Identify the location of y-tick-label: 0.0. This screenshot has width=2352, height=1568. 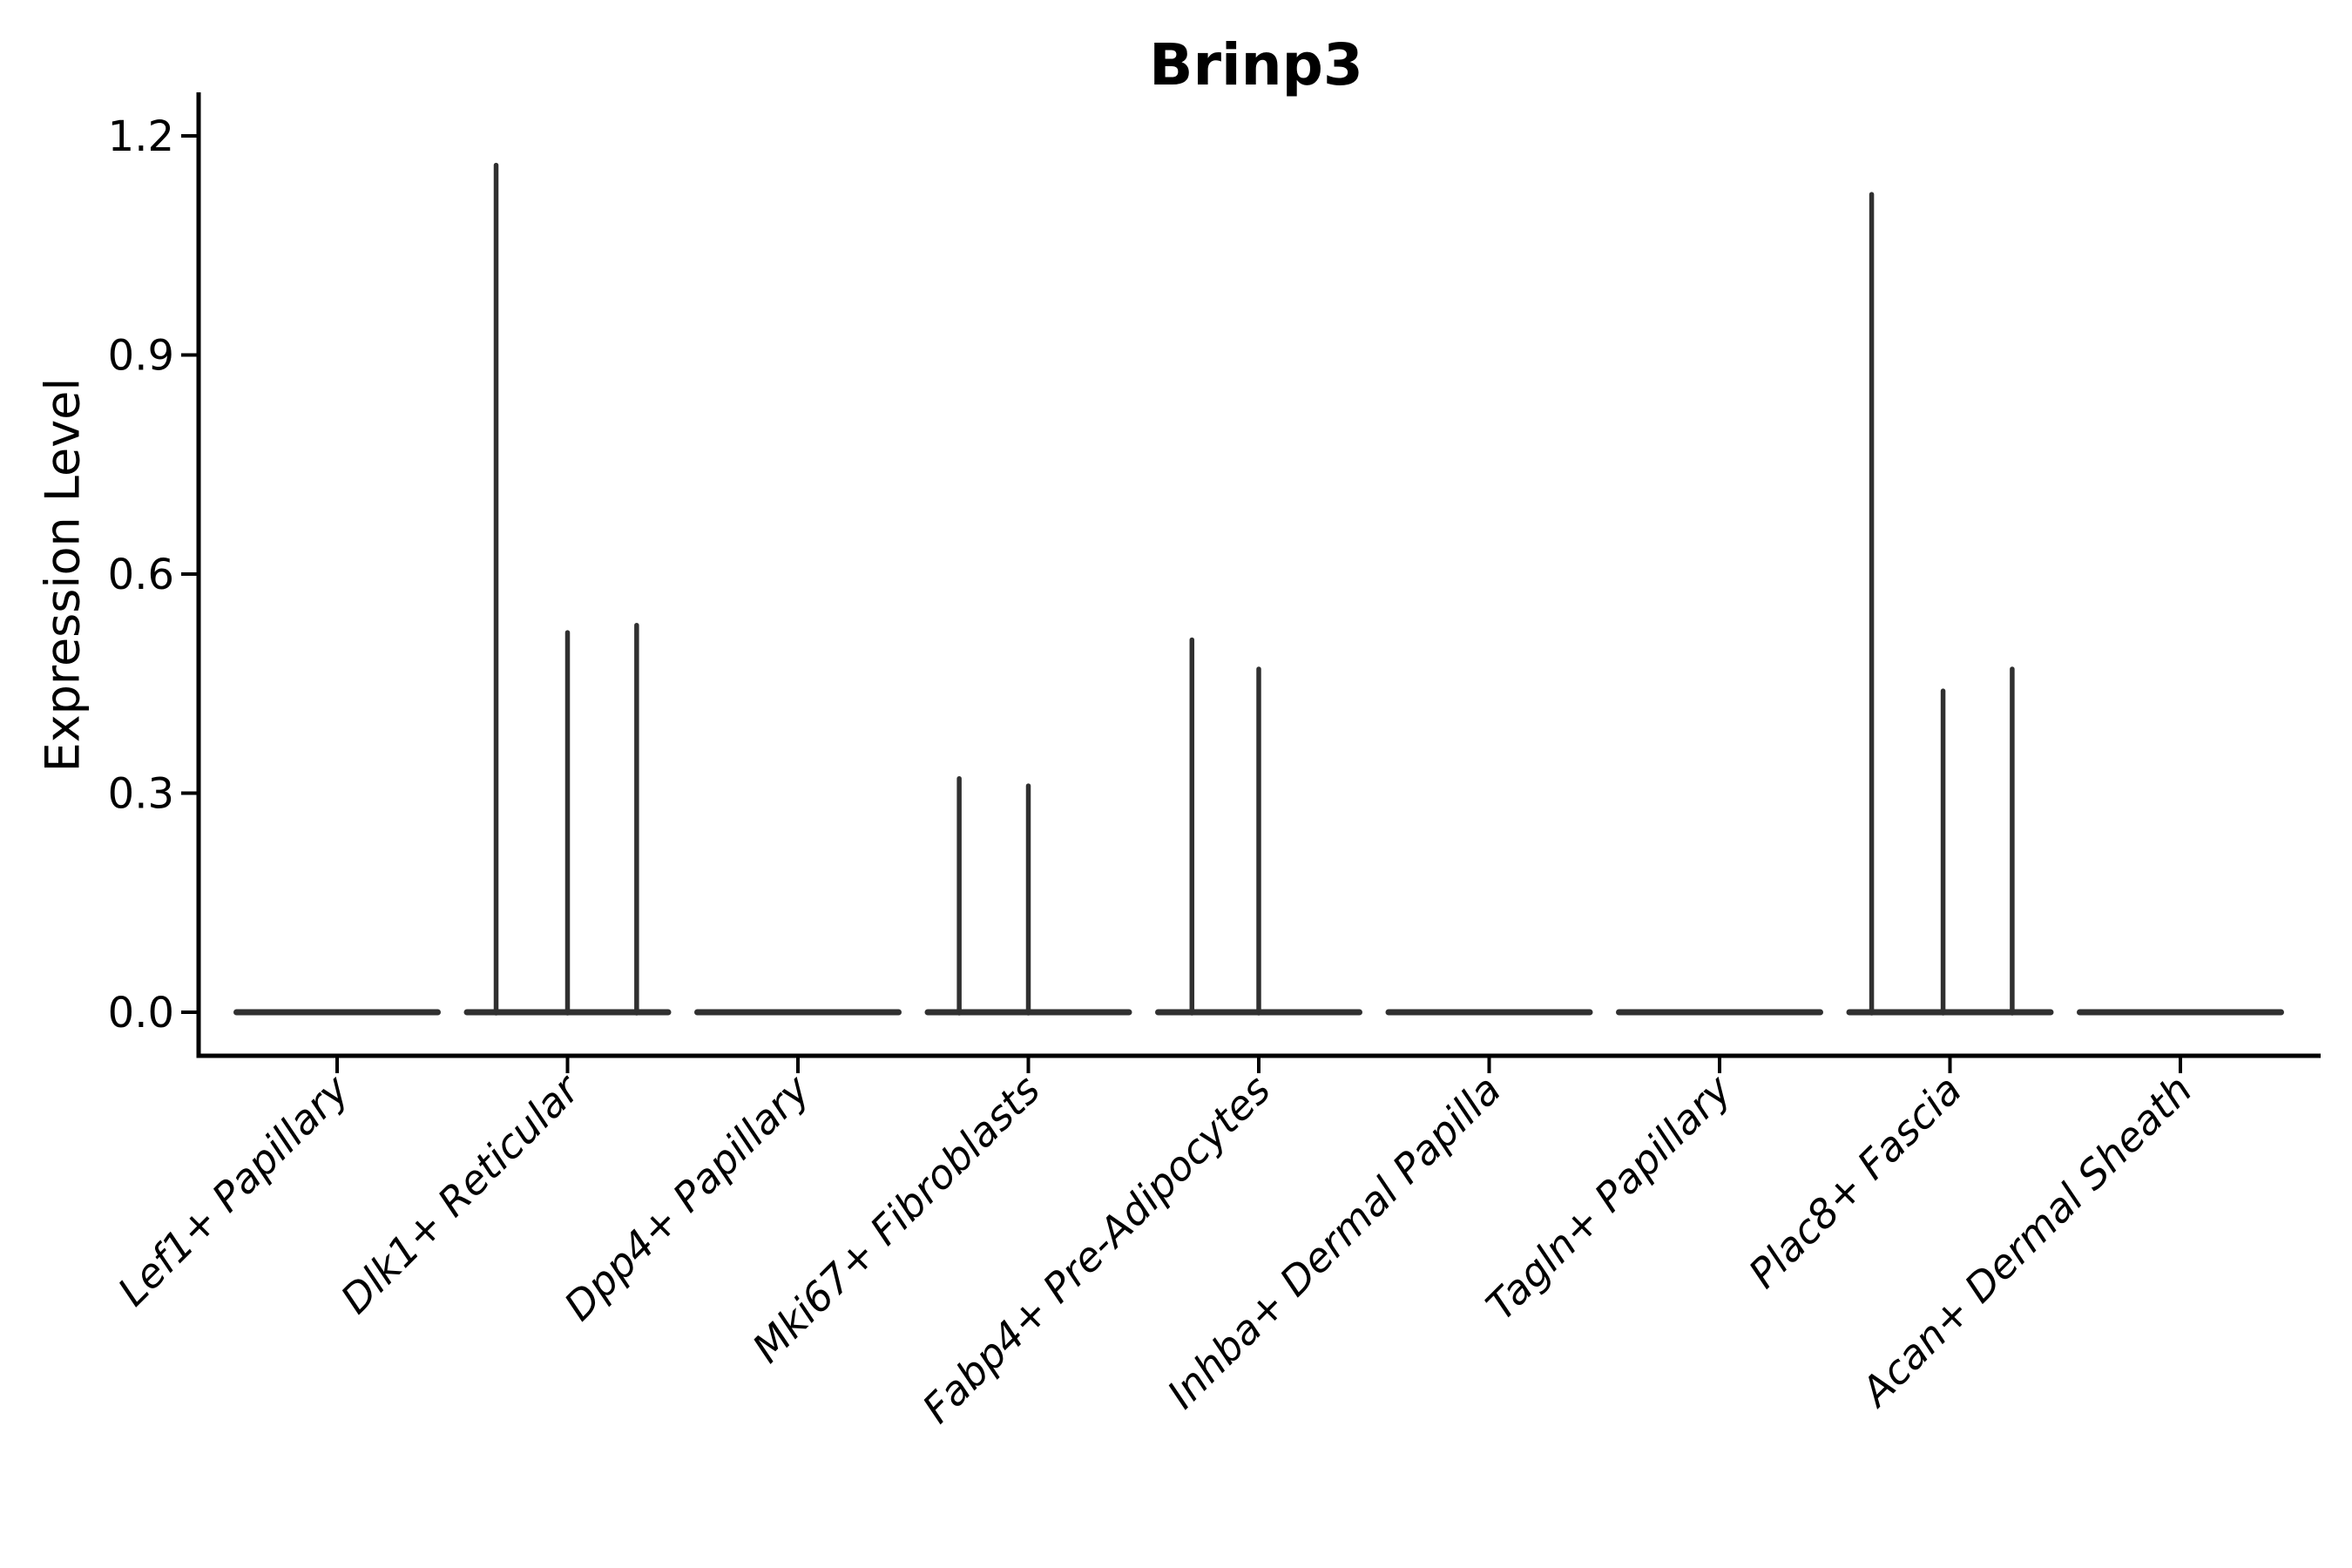
(141, 1013).